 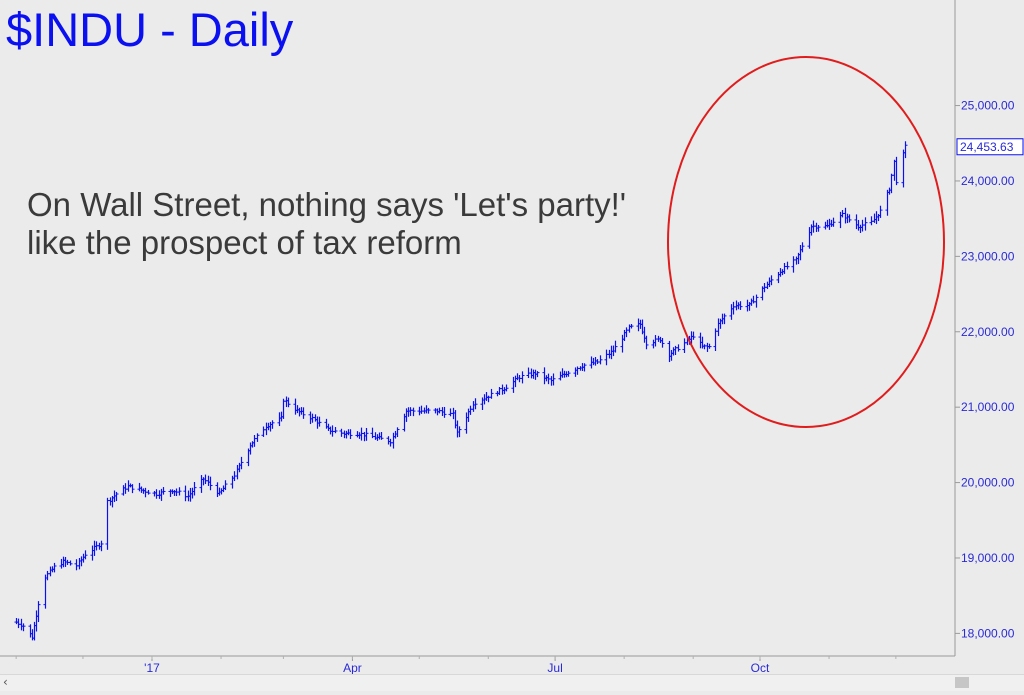 I want to click on x-tick-label: Jul, so click(x=554, y=668).